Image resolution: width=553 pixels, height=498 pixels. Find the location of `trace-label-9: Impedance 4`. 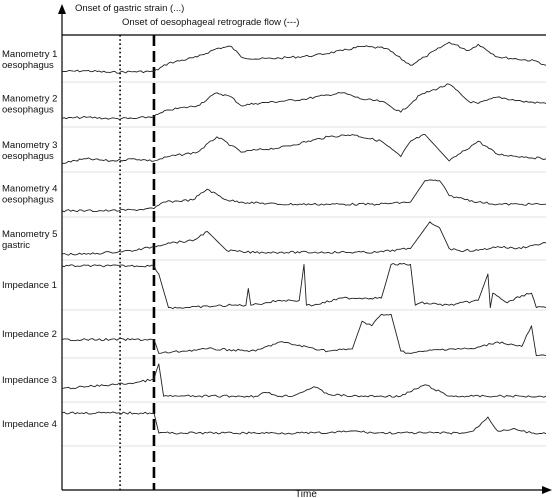

trace-label-9: Impedance 4 is located at coordinates (29, 424).